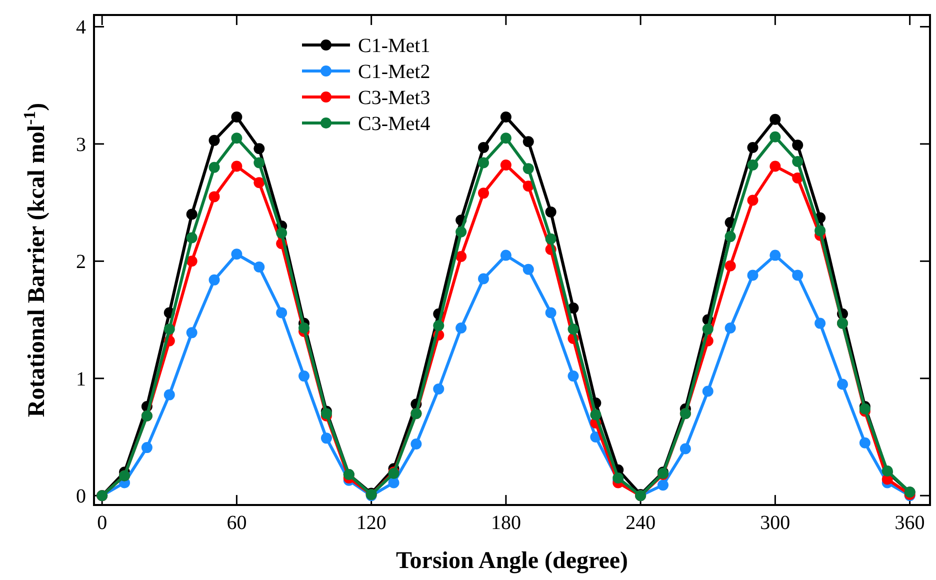 This screenshot has width=936, height=580. I want to click on legend-label: C1-Met1, so click(394, 46).